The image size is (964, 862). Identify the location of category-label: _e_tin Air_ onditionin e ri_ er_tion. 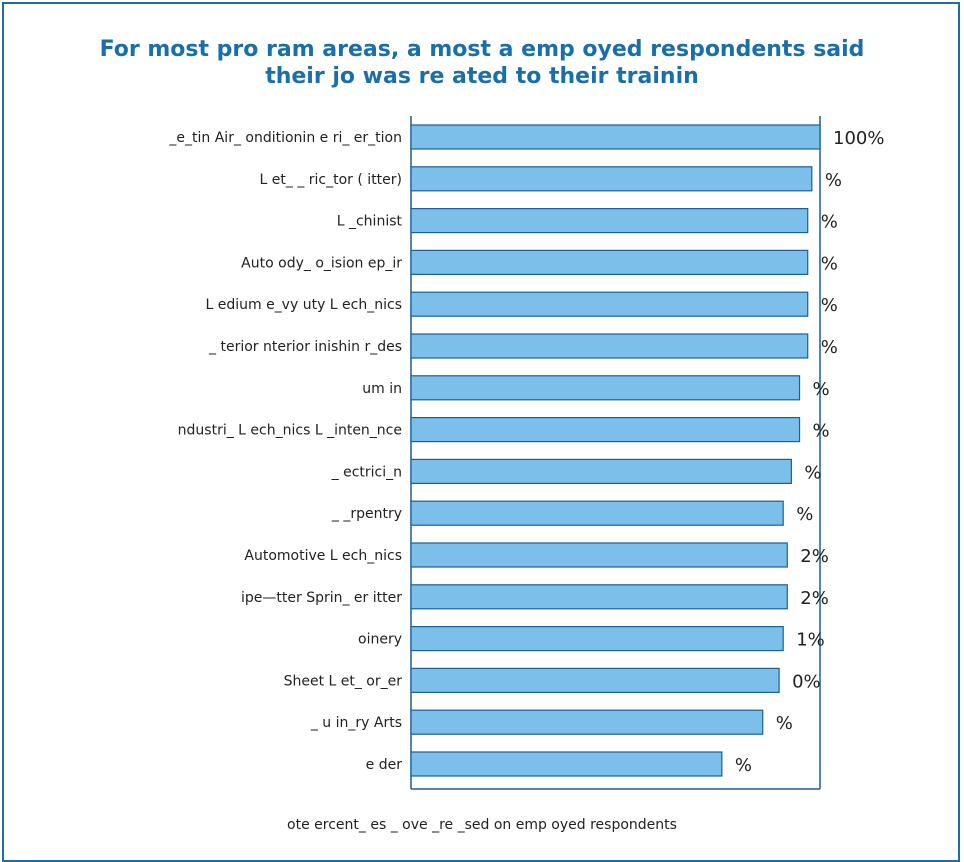
(285, 138).